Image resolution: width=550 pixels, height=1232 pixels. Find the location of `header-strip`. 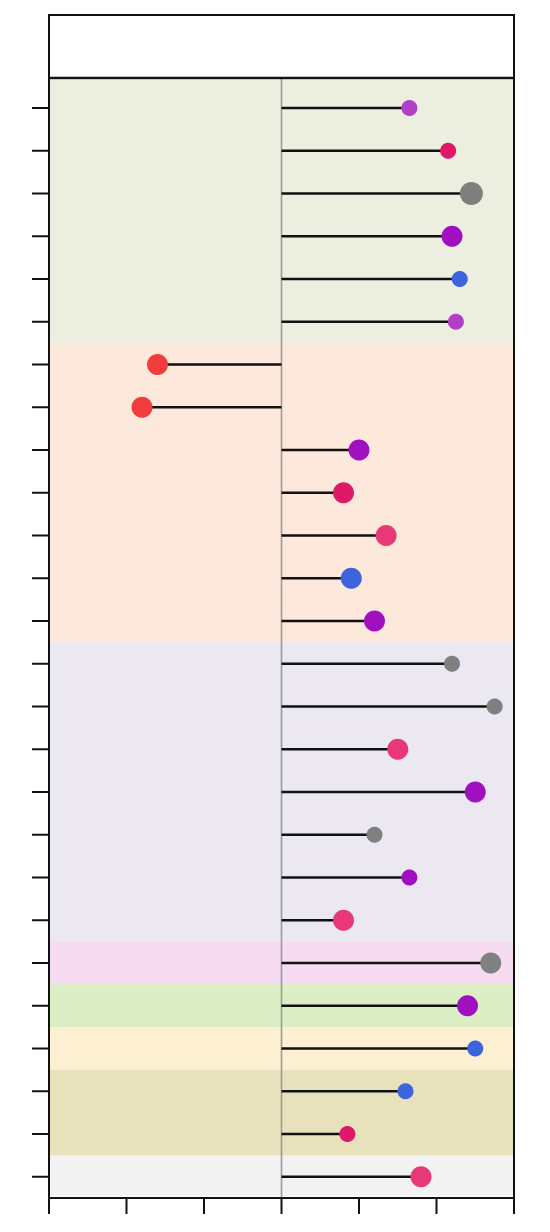

header-strip is located at coordinates (281, 46).